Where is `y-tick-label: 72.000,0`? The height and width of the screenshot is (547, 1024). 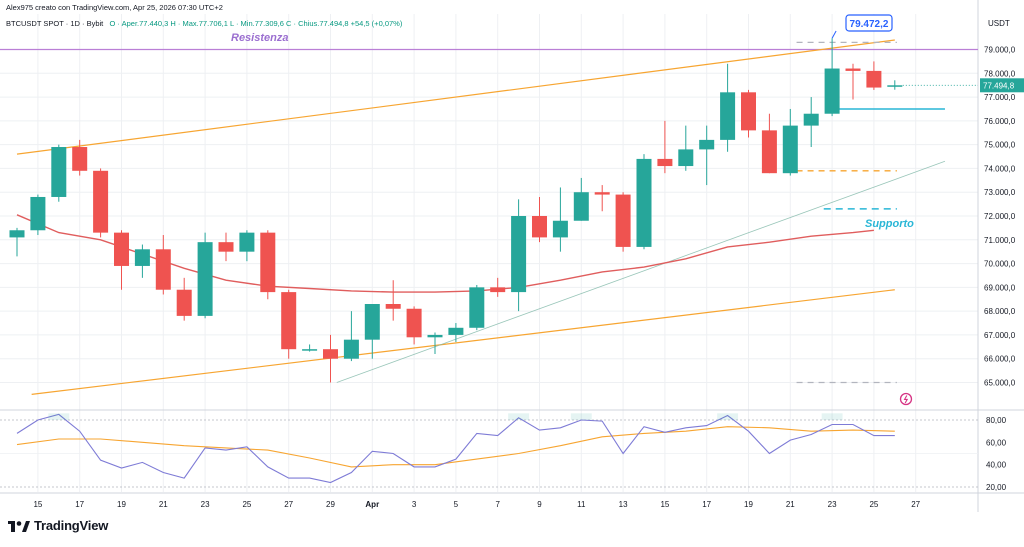 y-tick-label: 72.000,0 is located at coordinates (1000, 216).